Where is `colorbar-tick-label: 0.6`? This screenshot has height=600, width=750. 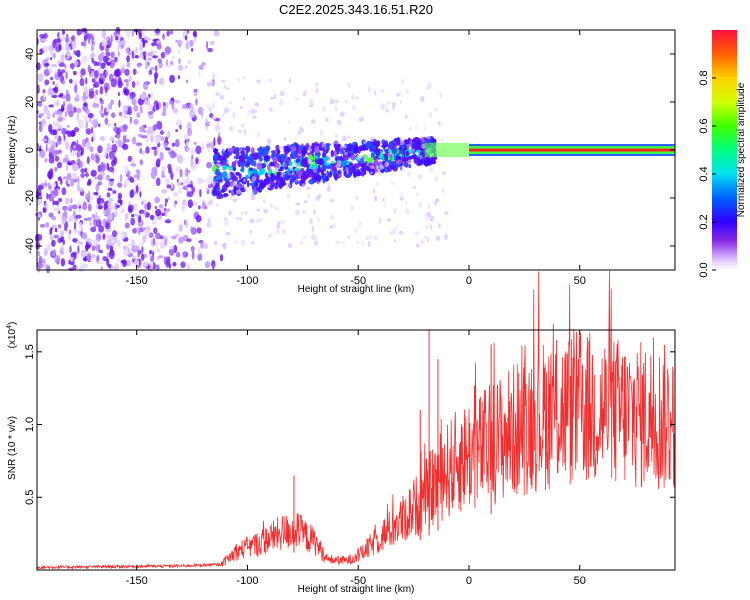 colorbar-tick-label: 0.6 is located at coordinates (704, 125).